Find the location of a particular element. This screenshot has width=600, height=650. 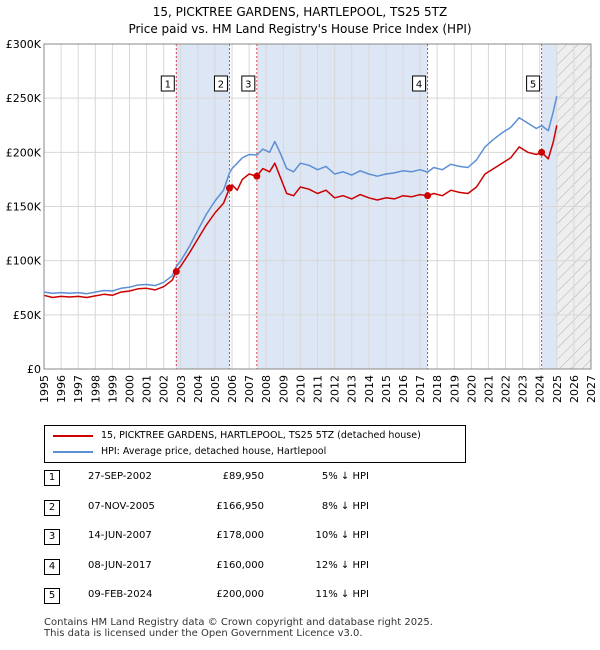

x-tick-label: 1999 is located at coordinates (112, 389).